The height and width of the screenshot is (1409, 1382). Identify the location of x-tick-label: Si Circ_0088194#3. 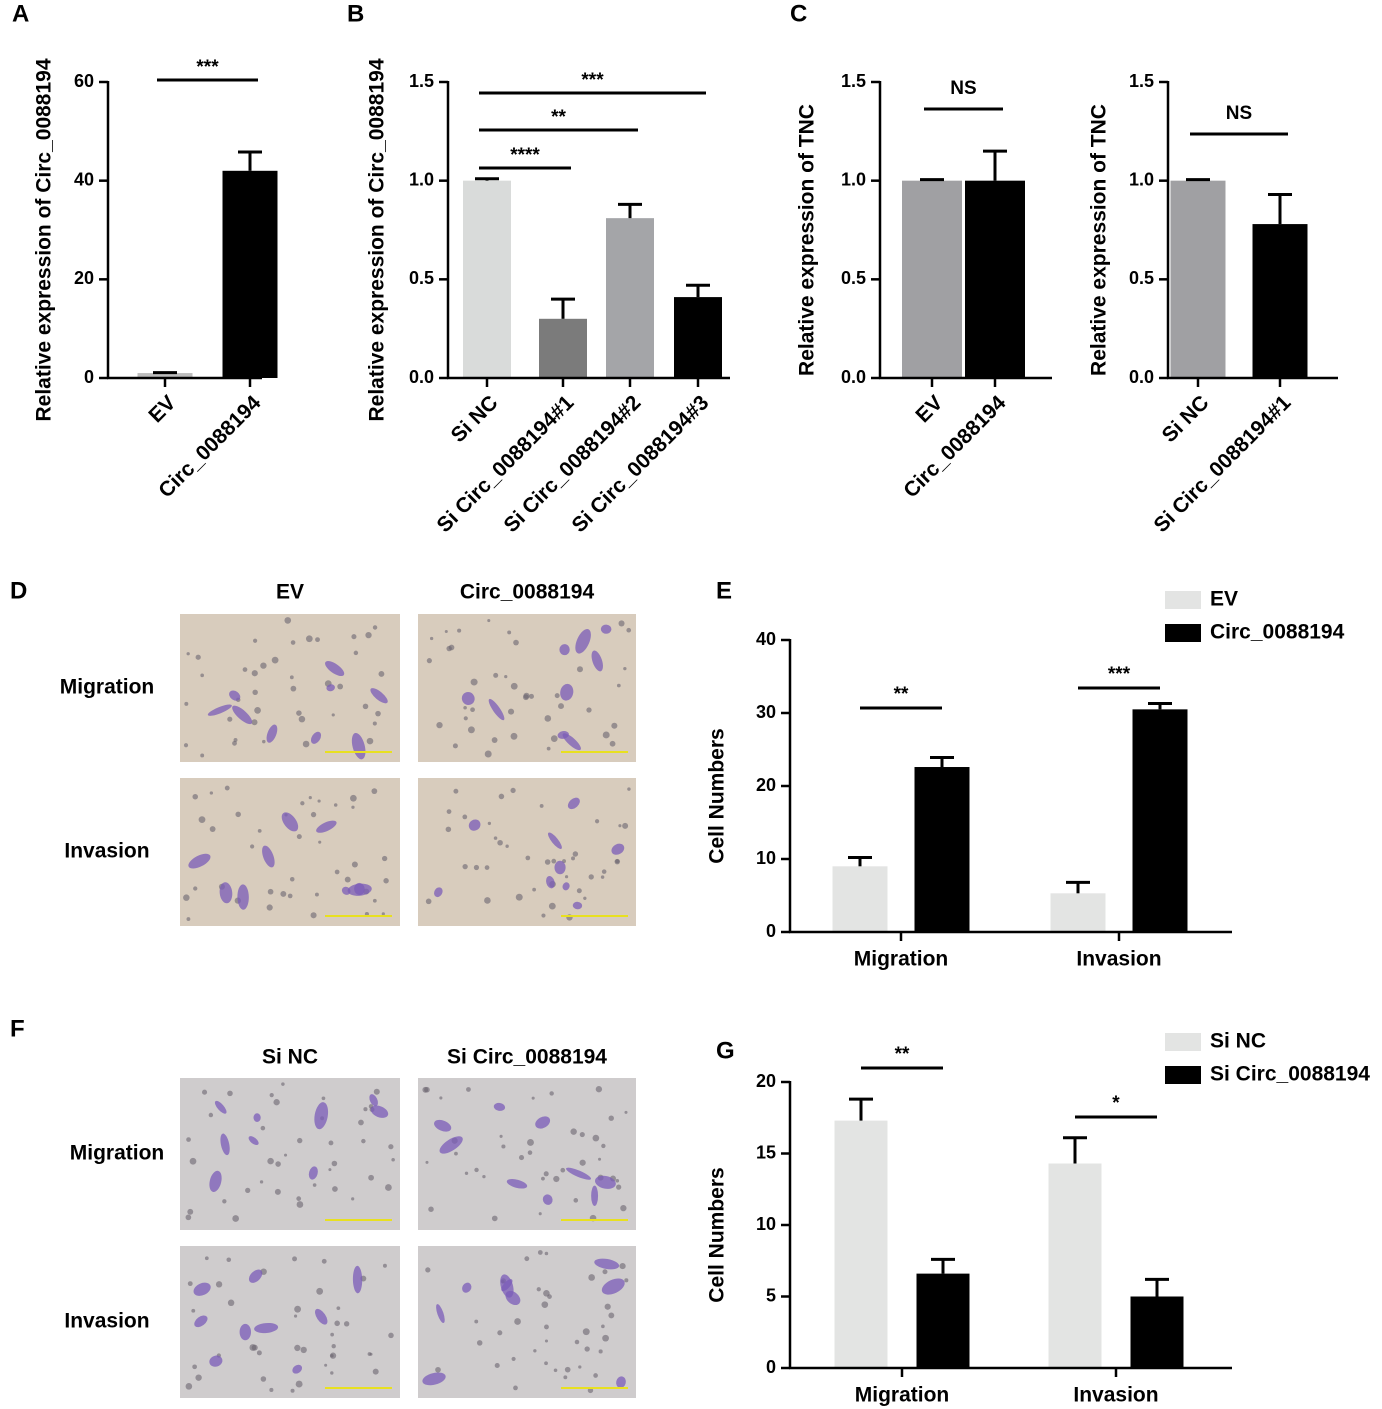
(641, 464).